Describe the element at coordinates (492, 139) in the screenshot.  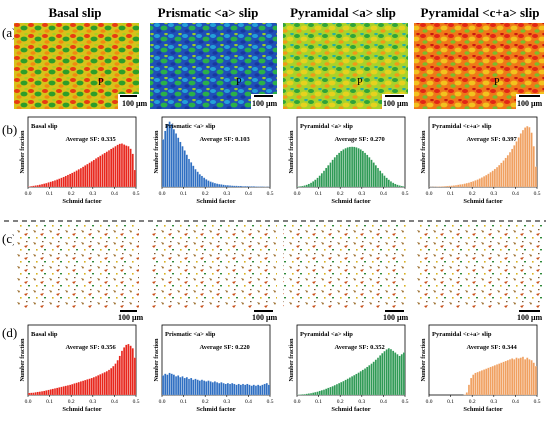
I see `chart-annotation: Average SF: 0.397` at that location.